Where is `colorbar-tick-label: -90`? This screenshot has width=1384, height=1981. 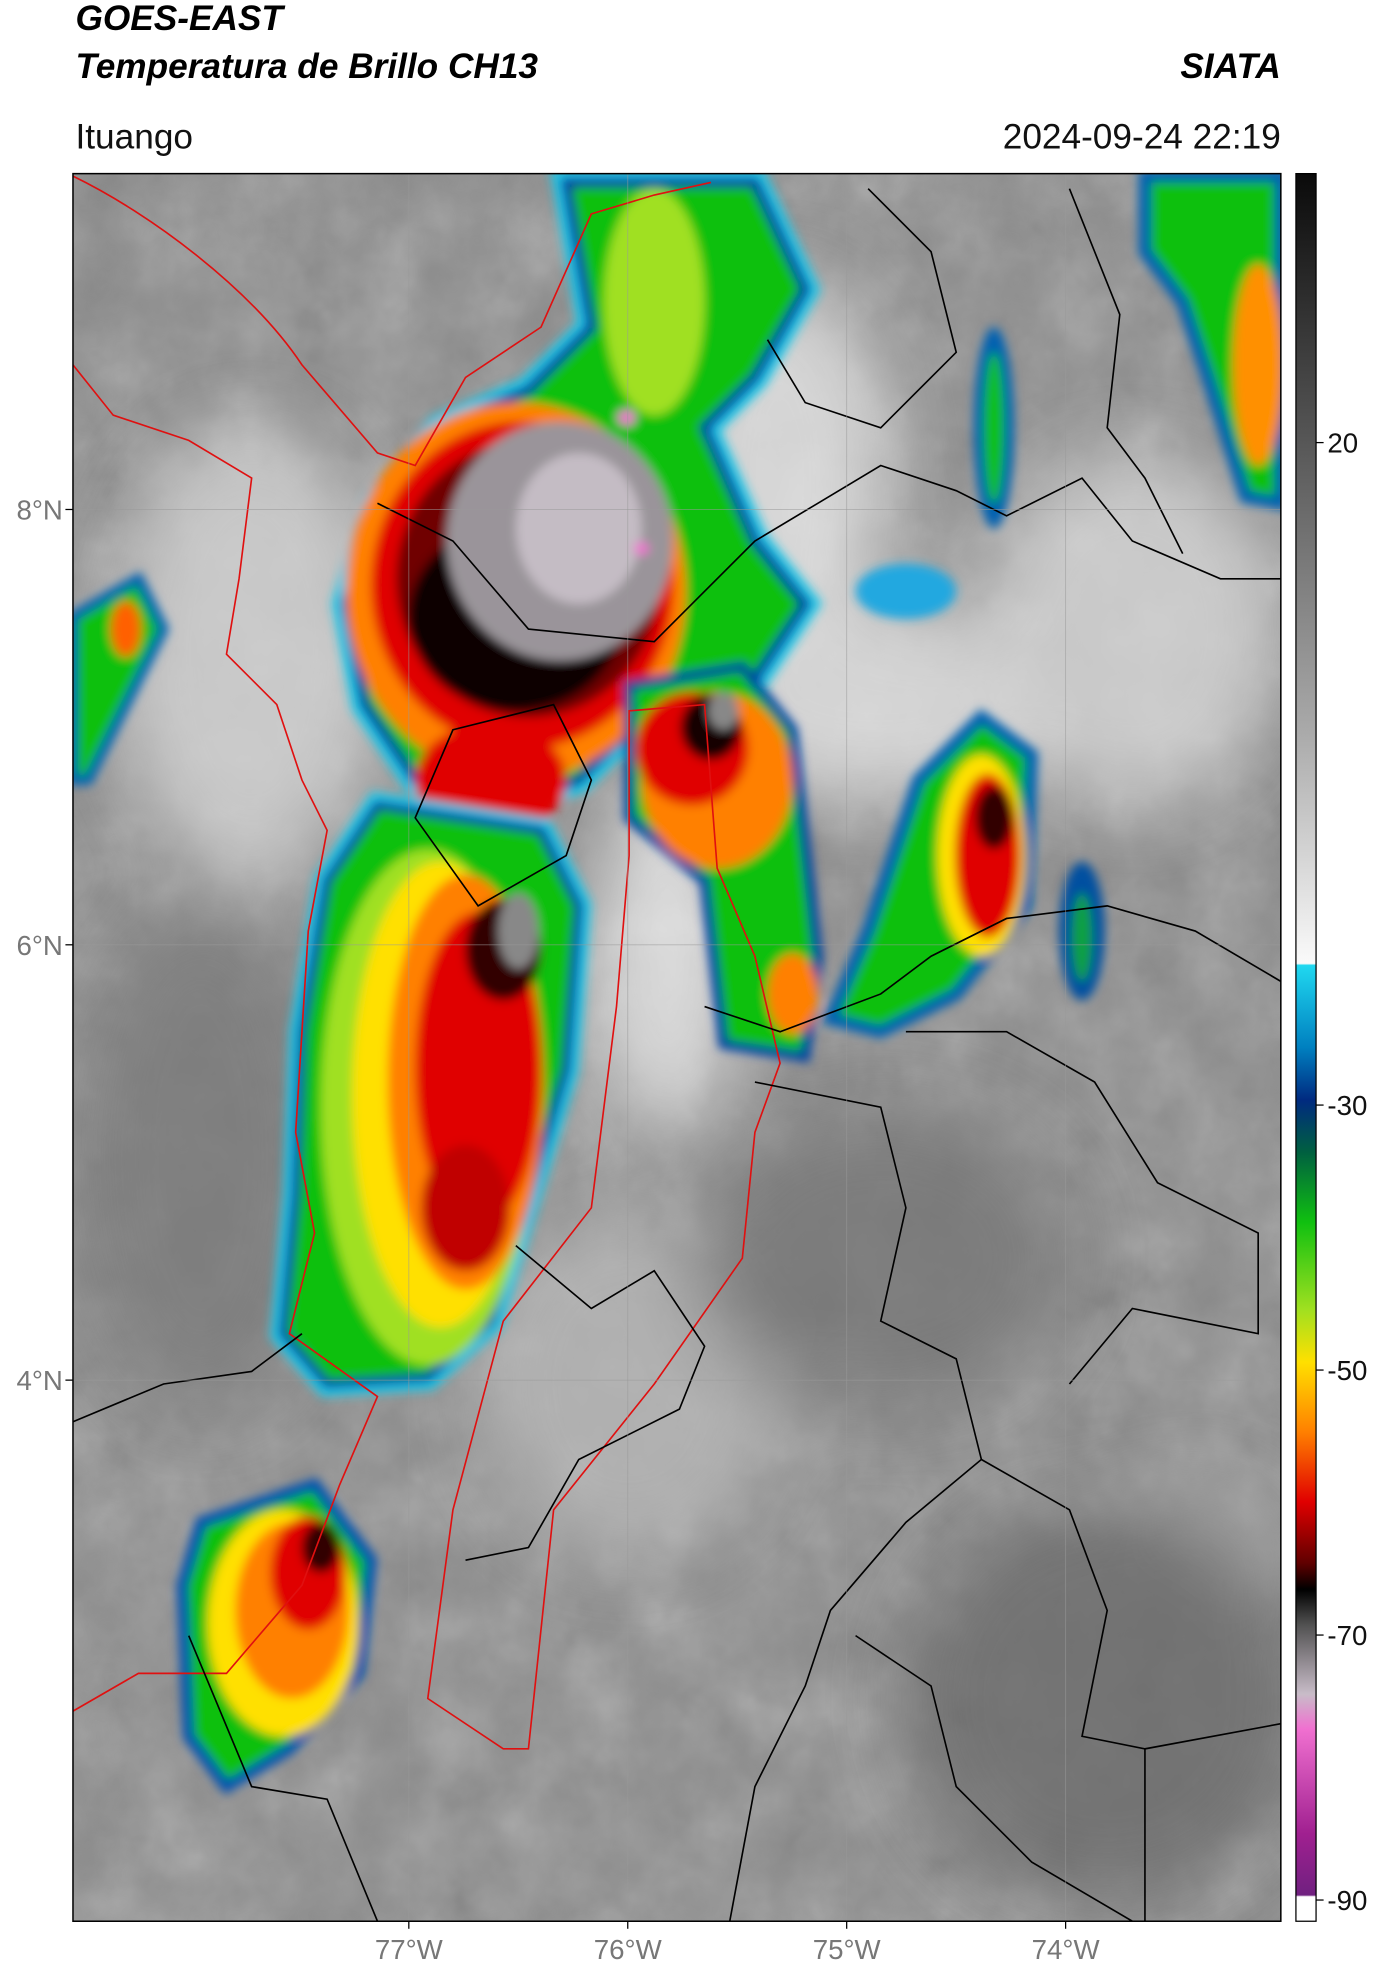 colorbar-tick-label: -90 is located at coordinates (1347, 1900).